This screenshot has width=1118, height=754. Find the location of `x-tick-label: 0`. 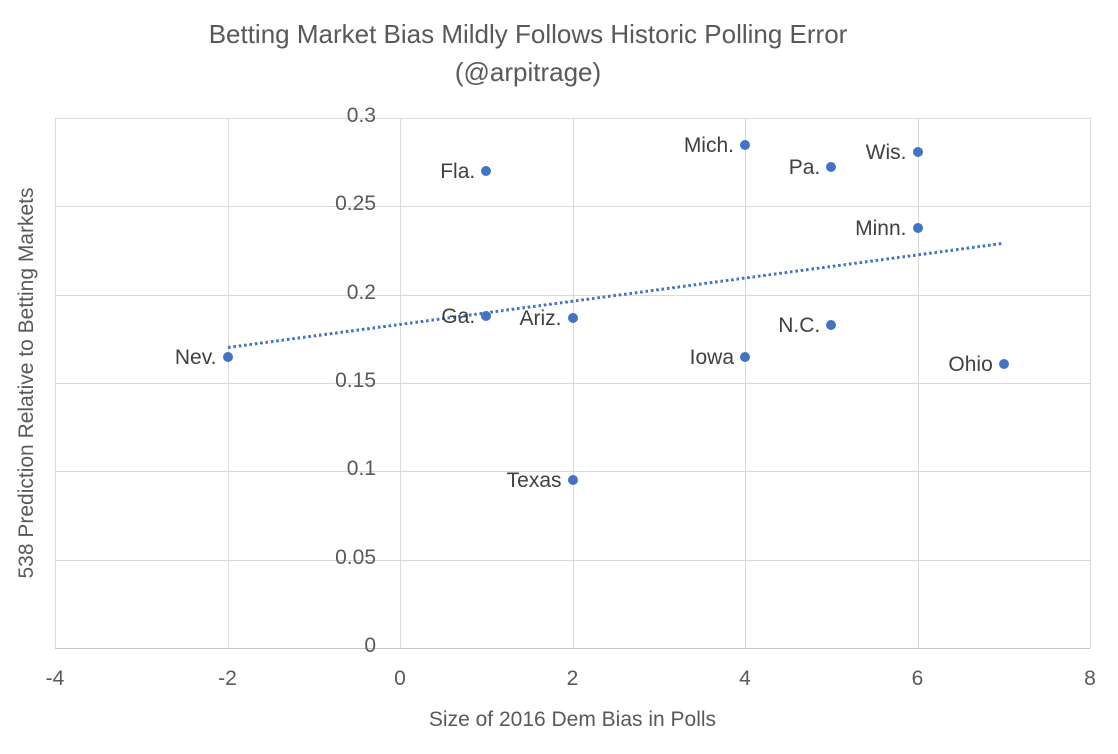

x-tick-label: 0 is located at coordinates (400, 678).